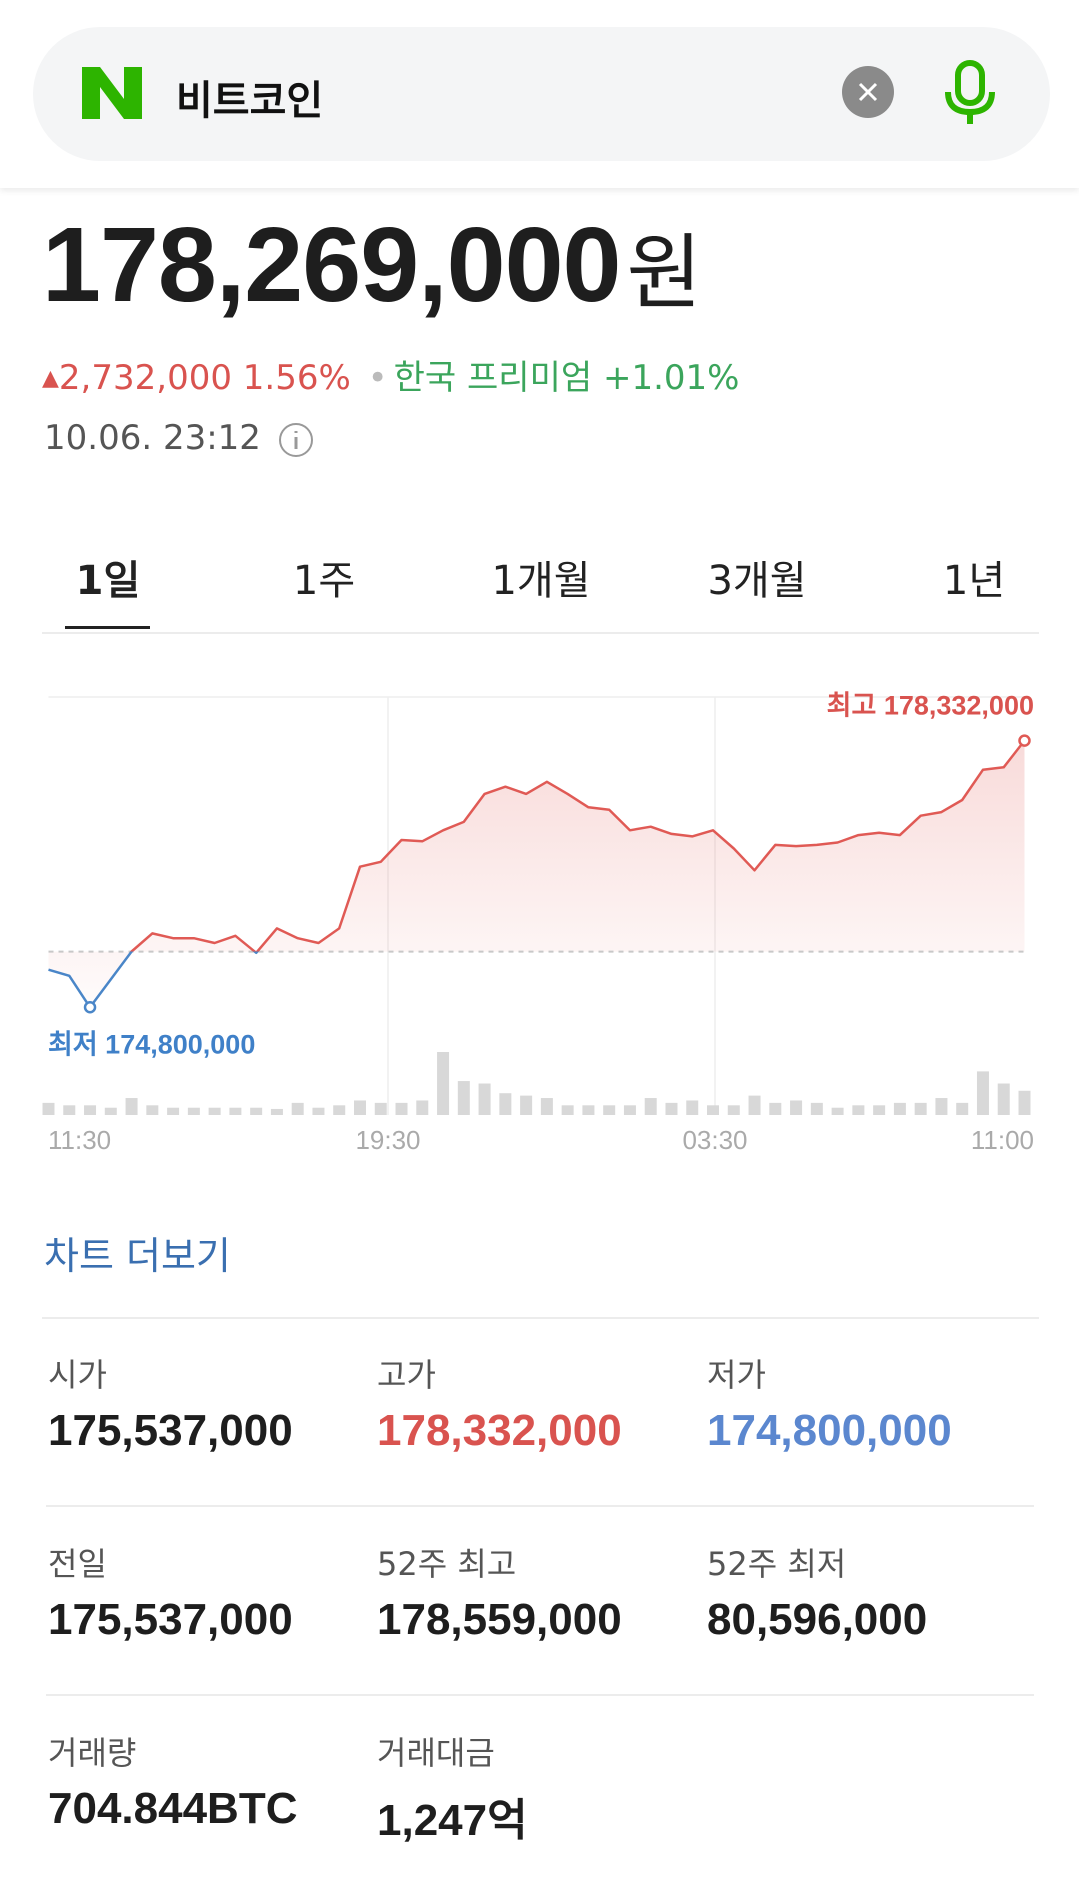 This screenshot has height=1901, width=1079. I want to click on up-arrow: ▲, so click(50, 378).